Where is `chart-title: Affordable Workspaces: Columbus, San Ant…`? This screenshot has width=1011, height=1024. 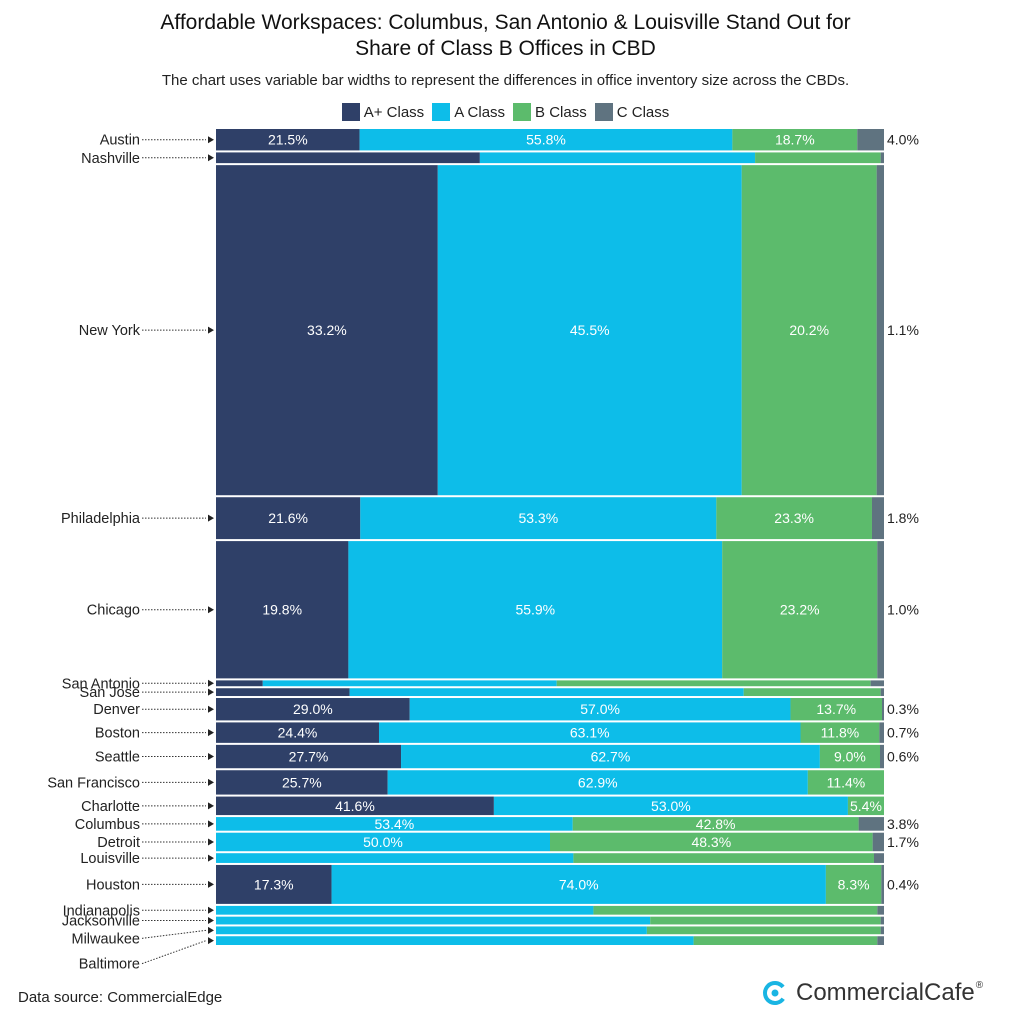 chart-title: Affordable Workspaces: Columbus, San Ant… is located at coordinates (505, 36).